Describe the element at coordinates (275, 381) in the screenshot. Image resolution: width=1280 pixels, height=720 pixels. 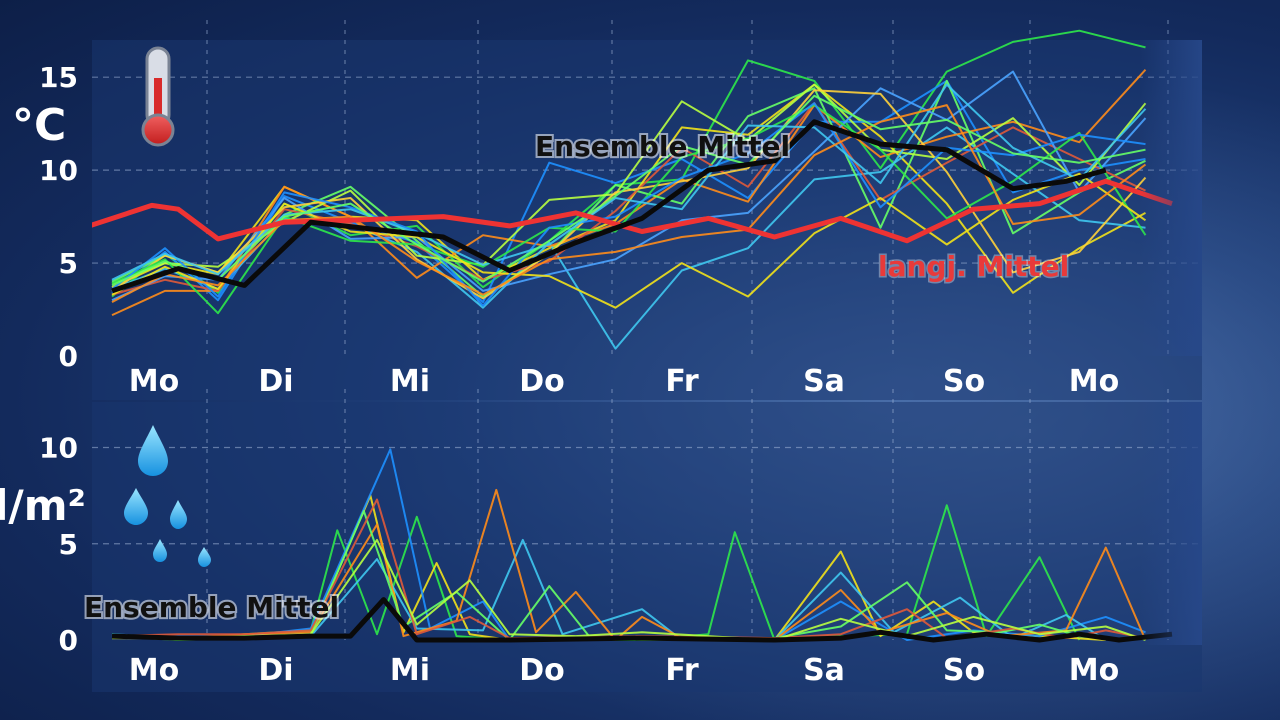
I see `temperature-day-label: Di` at that location.